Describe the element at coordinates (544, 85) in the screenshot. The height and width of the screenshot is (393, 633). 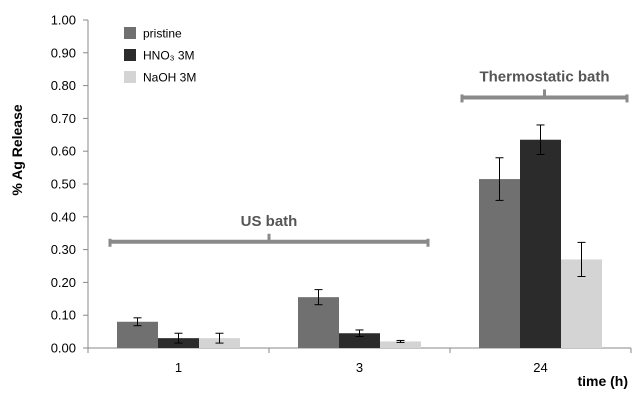
I see `bracket-annotation: Thermostatic bath` at that location.